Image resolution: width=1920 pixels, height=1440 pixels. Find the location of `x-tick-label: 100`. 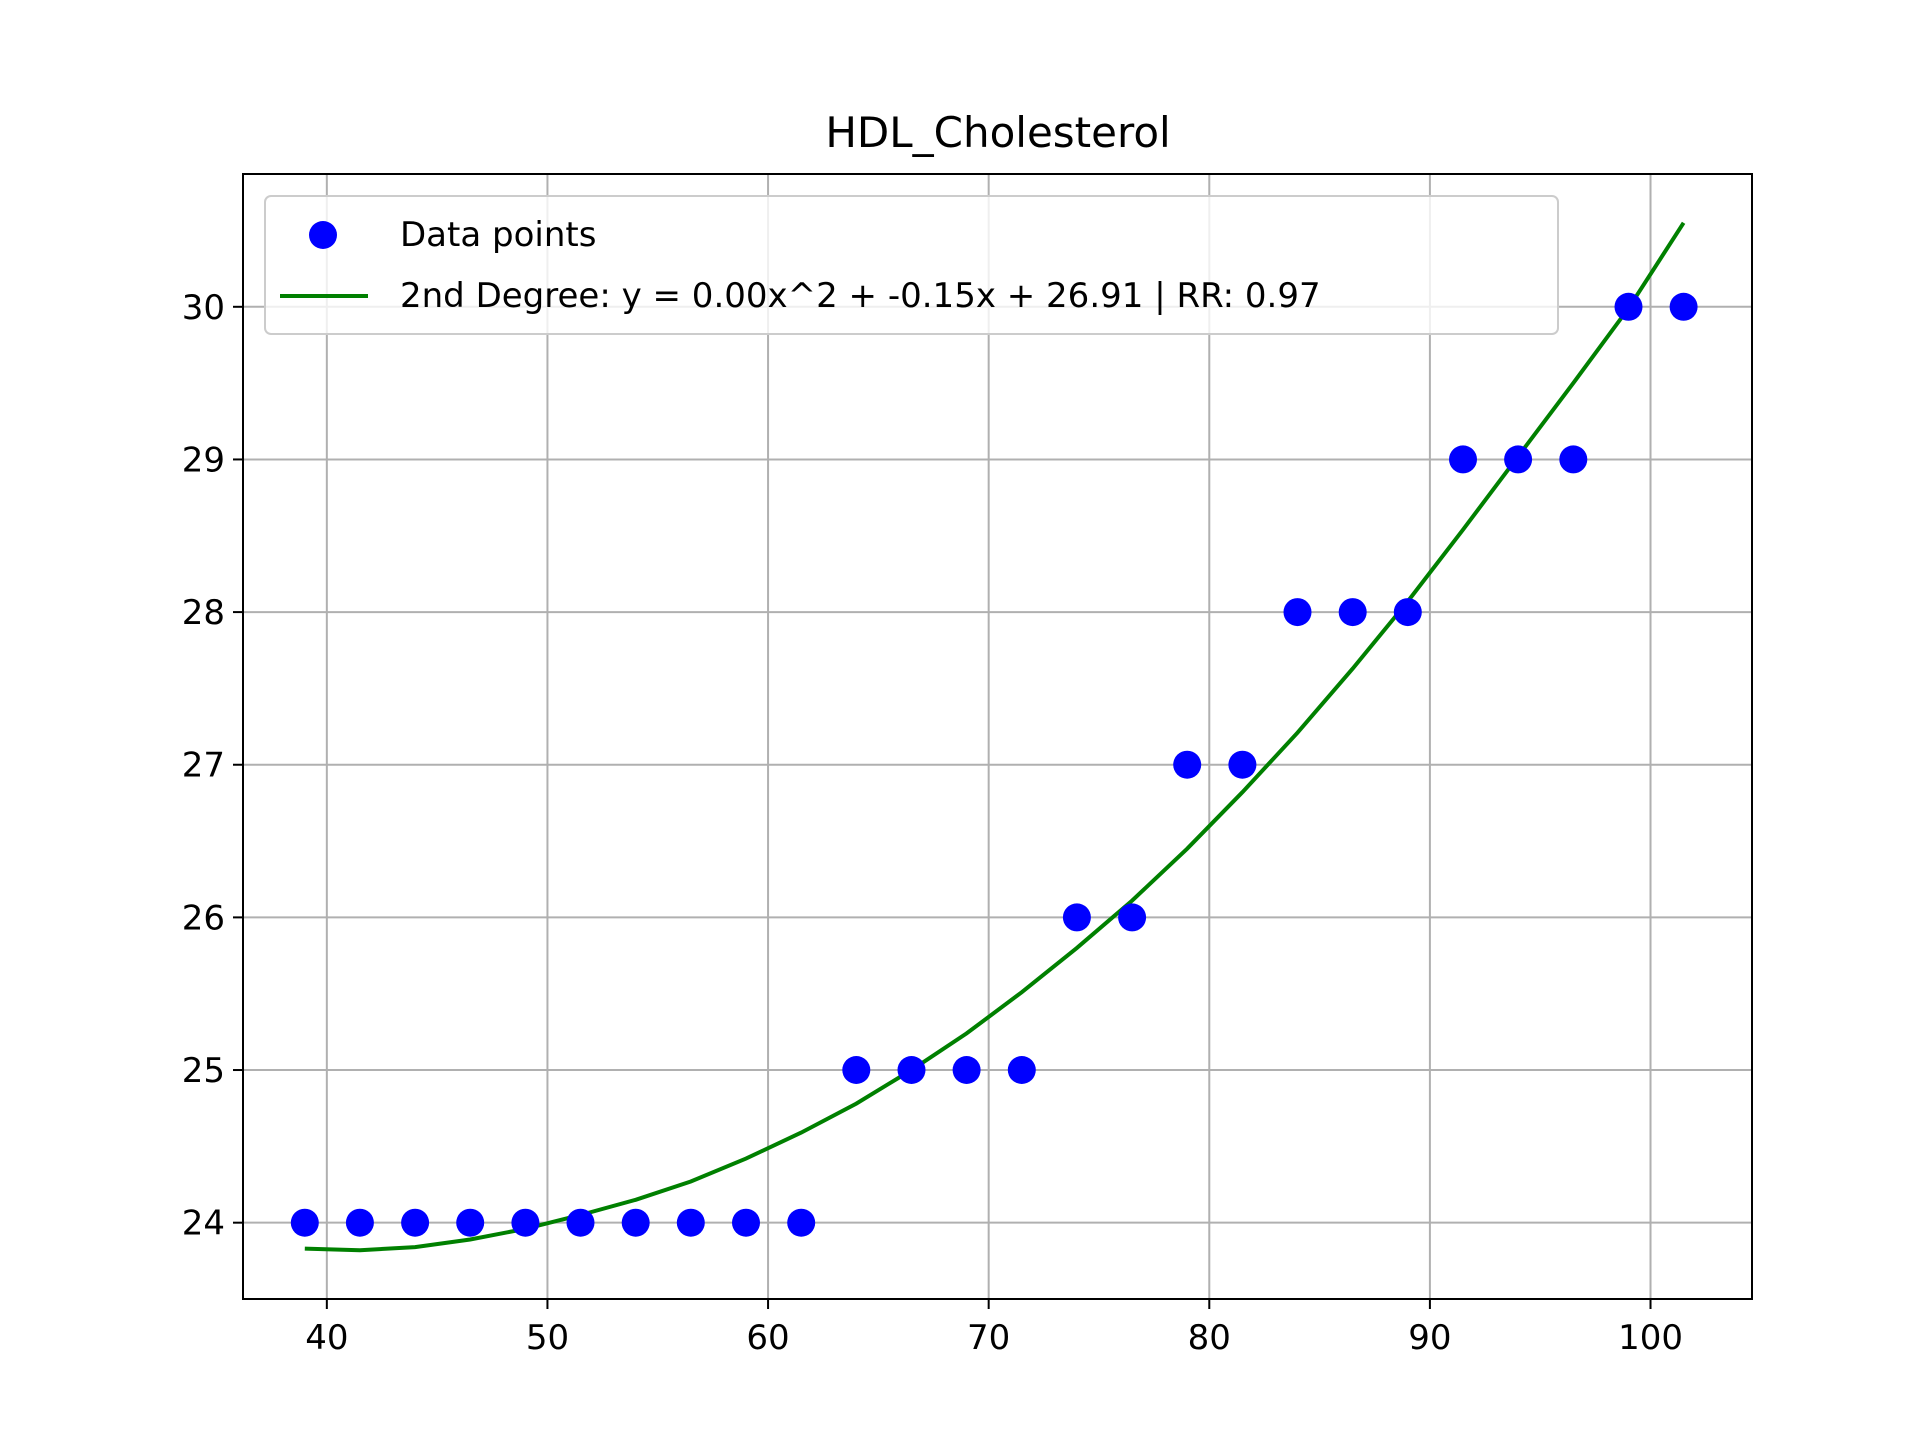

x-tick-label: 100 is located at coordinates (1650, 1338).